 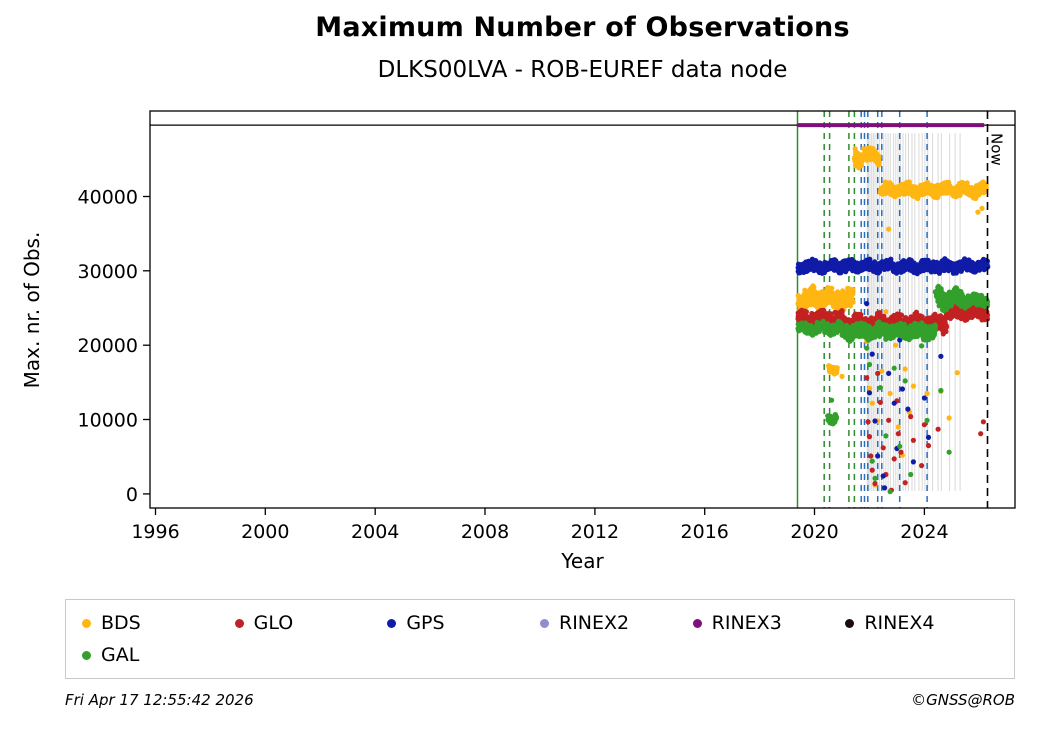 I want to click on legend-label-rinex2: RINEX2, so click(x=594, y=623).